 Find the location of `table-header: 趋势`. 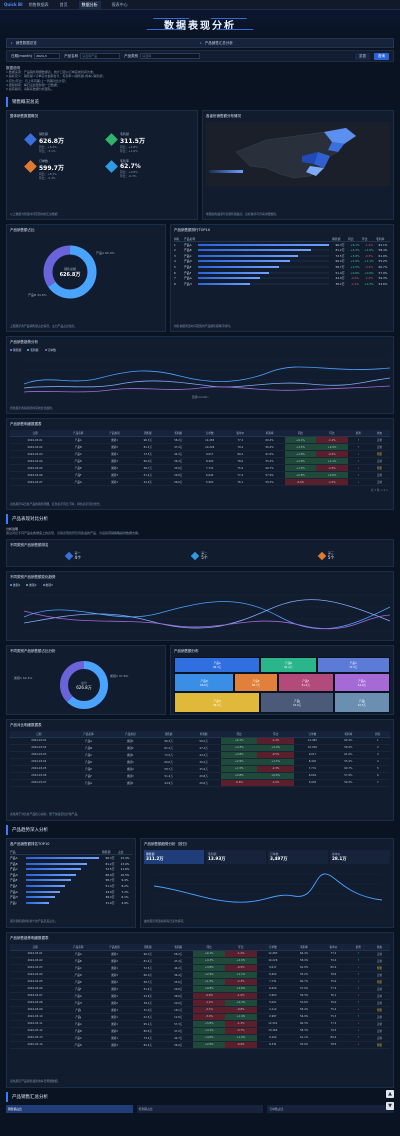

table-header: 趋势 is located at coordinates (358, 434).